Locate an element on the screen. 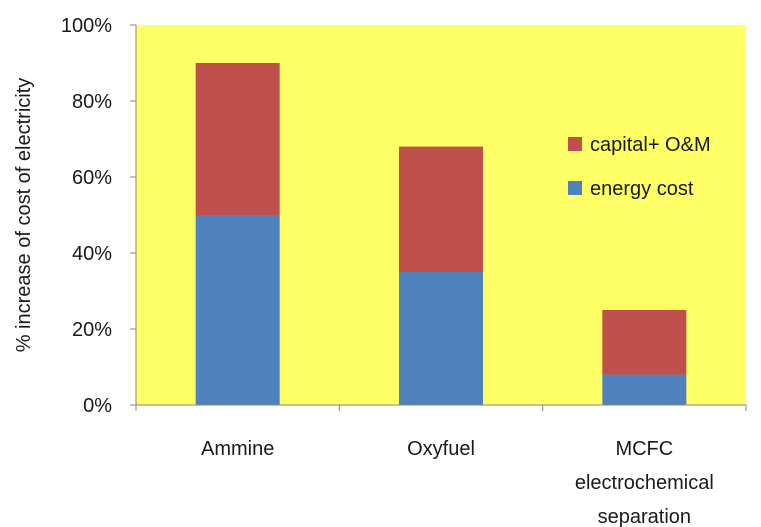 This screenshot has width=761, height=527. y-tick-label: 40% is located at coordinates (92, 254).